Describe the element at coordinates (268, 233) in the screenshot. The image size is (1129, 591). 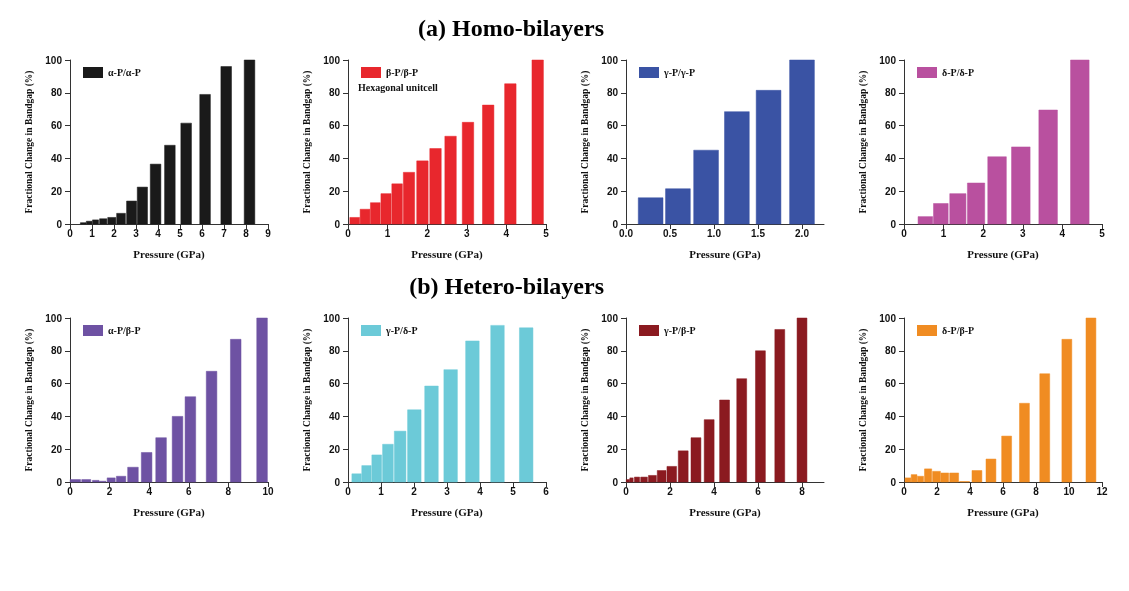
I see `x-tick-label: 9` at that location.